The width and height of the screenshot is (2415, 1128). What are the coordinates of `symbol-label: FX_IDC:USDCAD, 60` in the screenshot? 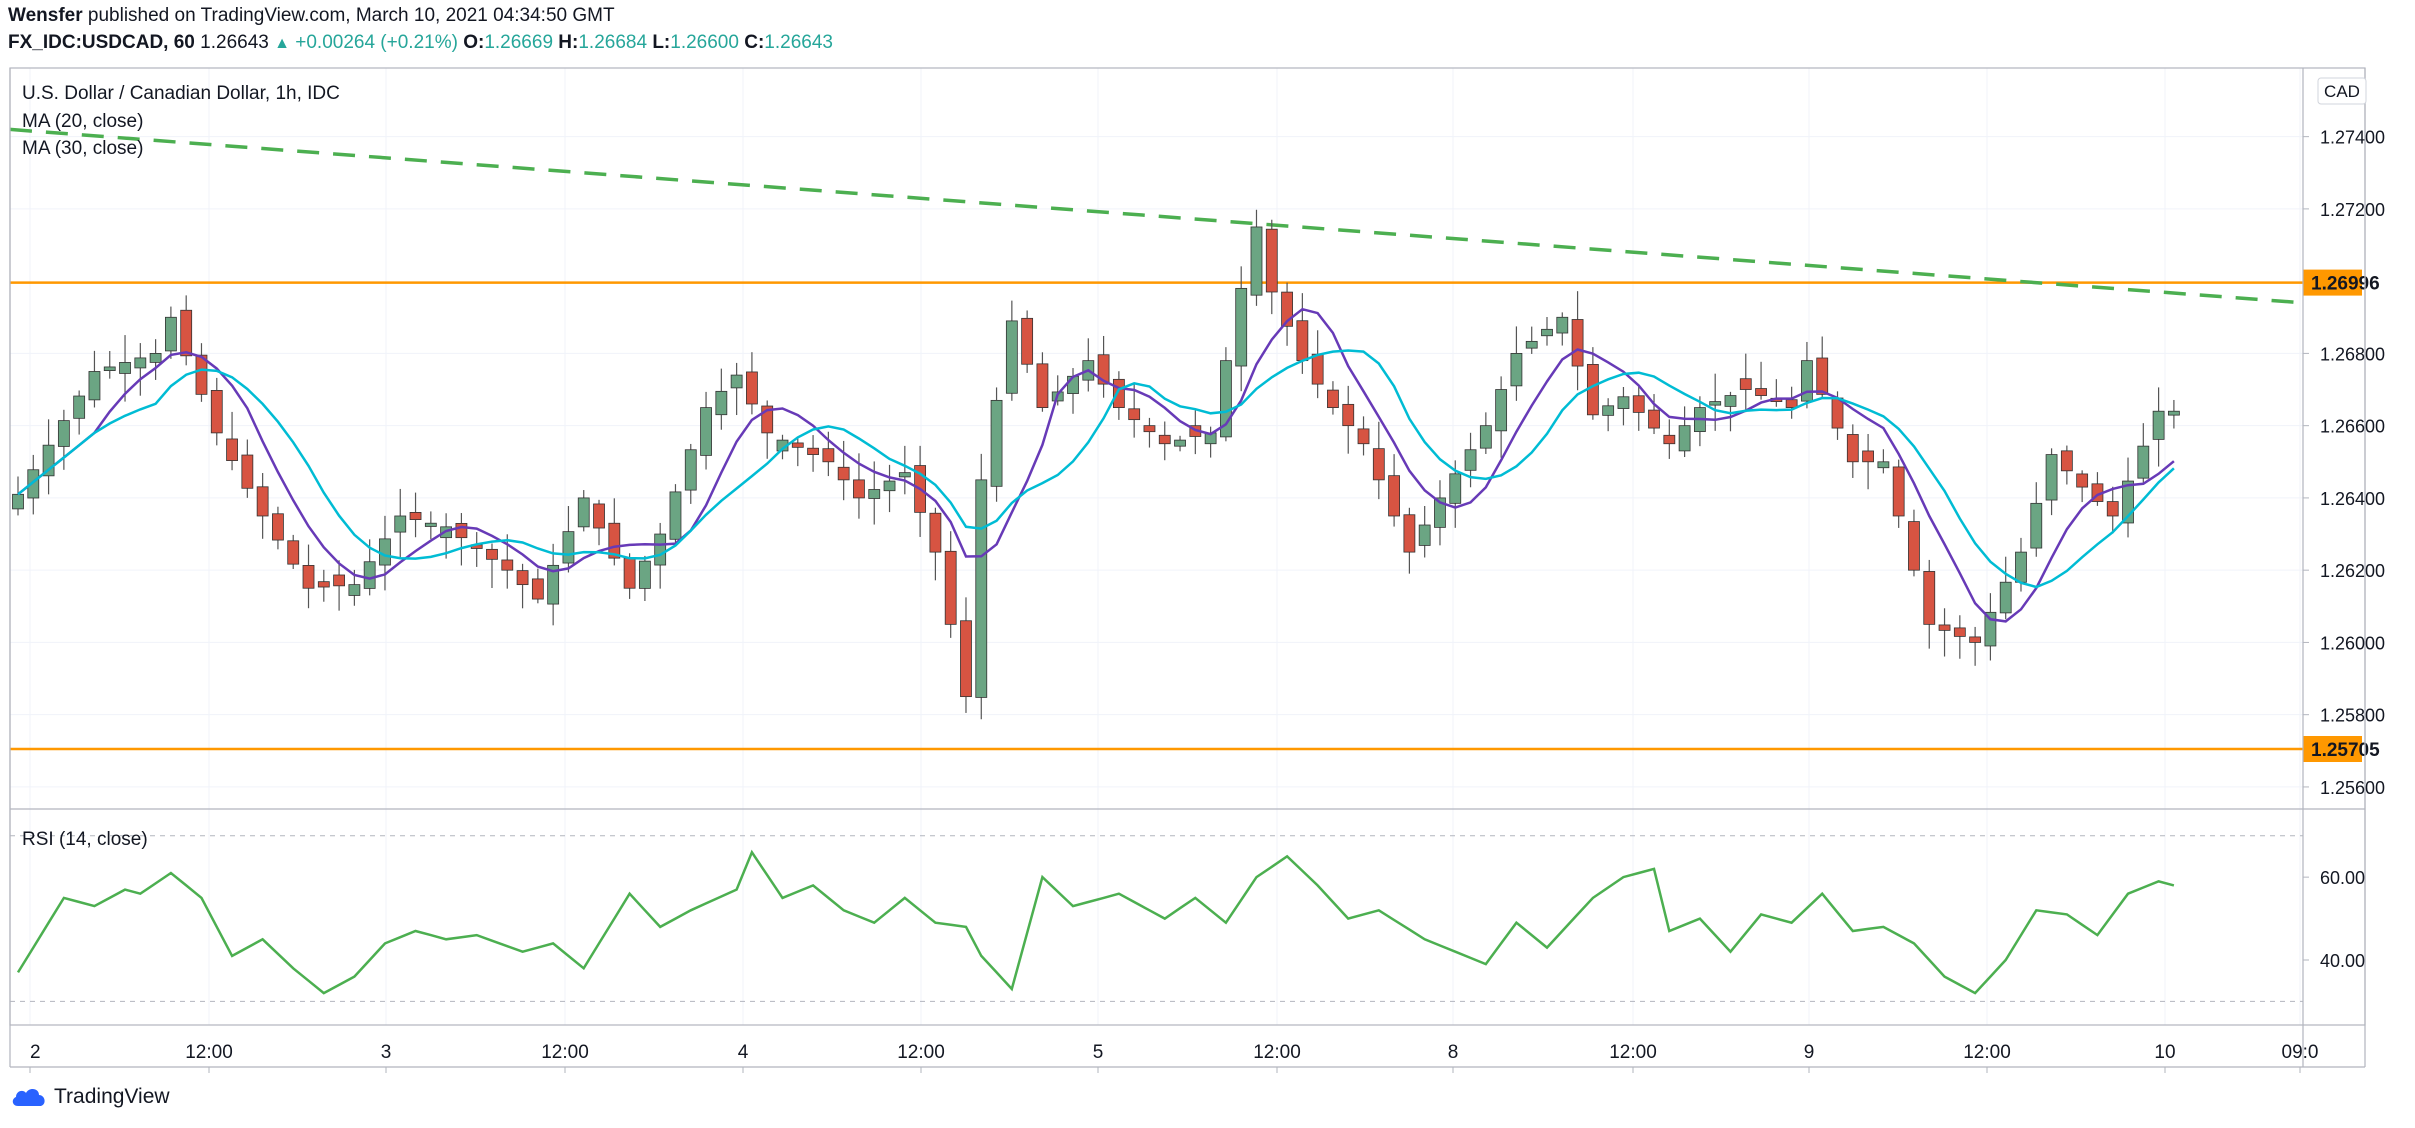 It's located at (101, 42).